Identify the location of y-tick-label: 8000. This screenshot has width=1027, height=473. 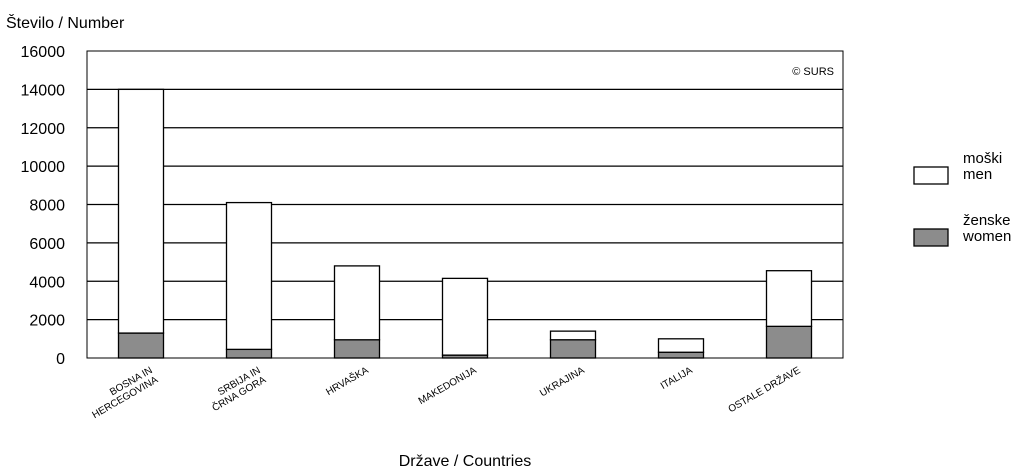
(47, 206).